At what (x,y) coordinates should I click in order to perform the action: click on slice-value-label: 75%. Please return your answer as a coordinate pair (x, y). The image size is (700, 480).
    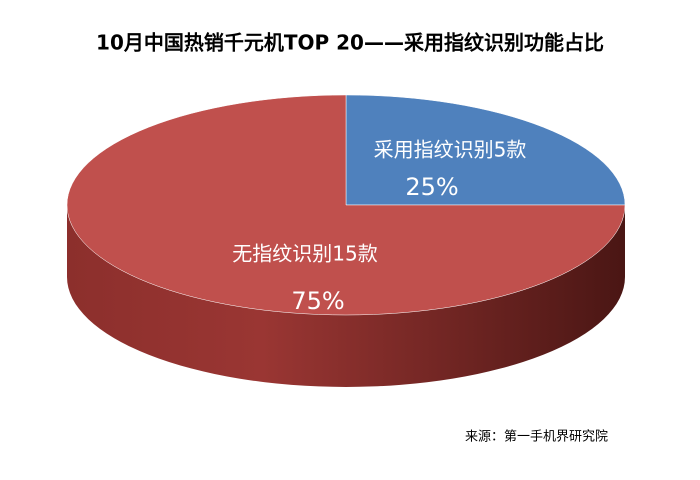
    Looking at the image, I should click on (317, 301).